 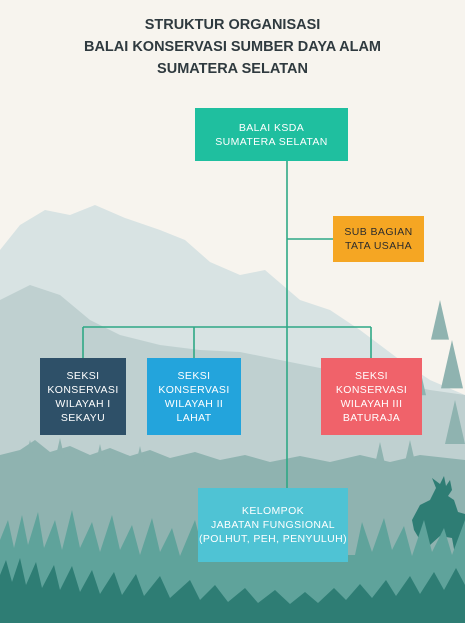 What do you see at coordinates (378, 239) in the screenshot?
I see `node-sub-bagian-tata-usaha: SUB BAGIAN TATA USAHA` at bounding box center [378, 239].